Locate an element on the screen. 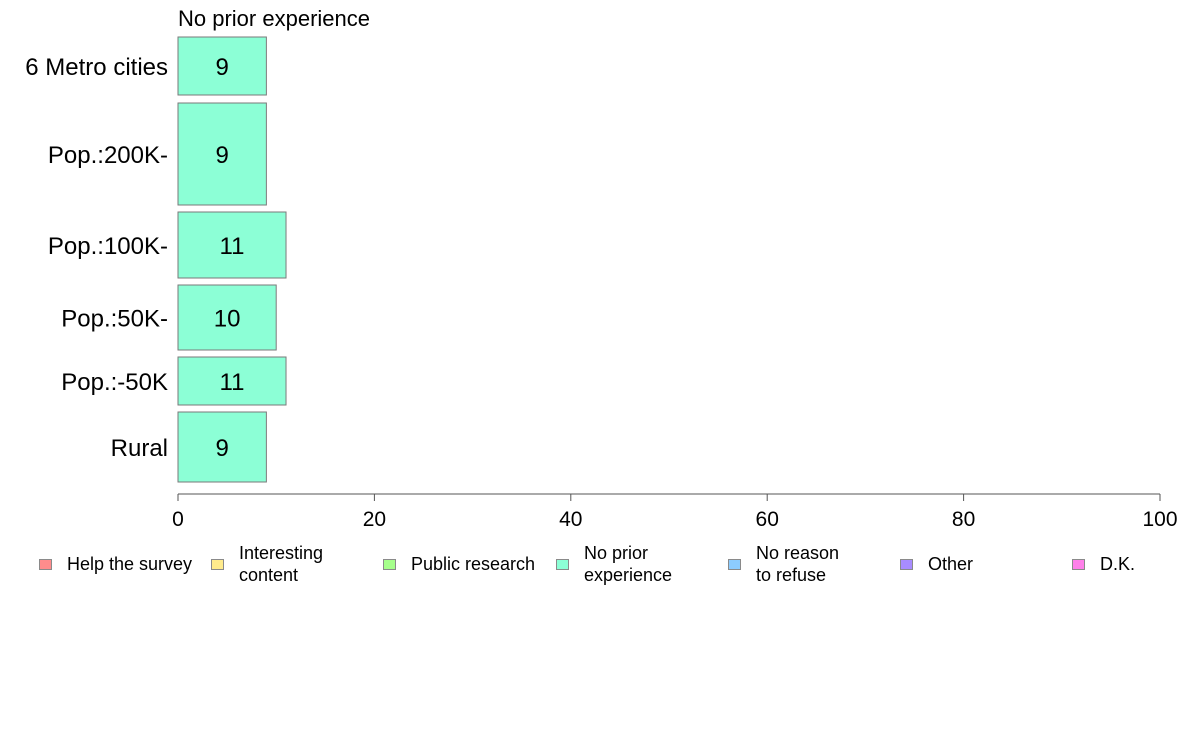  legend-label: Other is located at coordinates (951, 564).